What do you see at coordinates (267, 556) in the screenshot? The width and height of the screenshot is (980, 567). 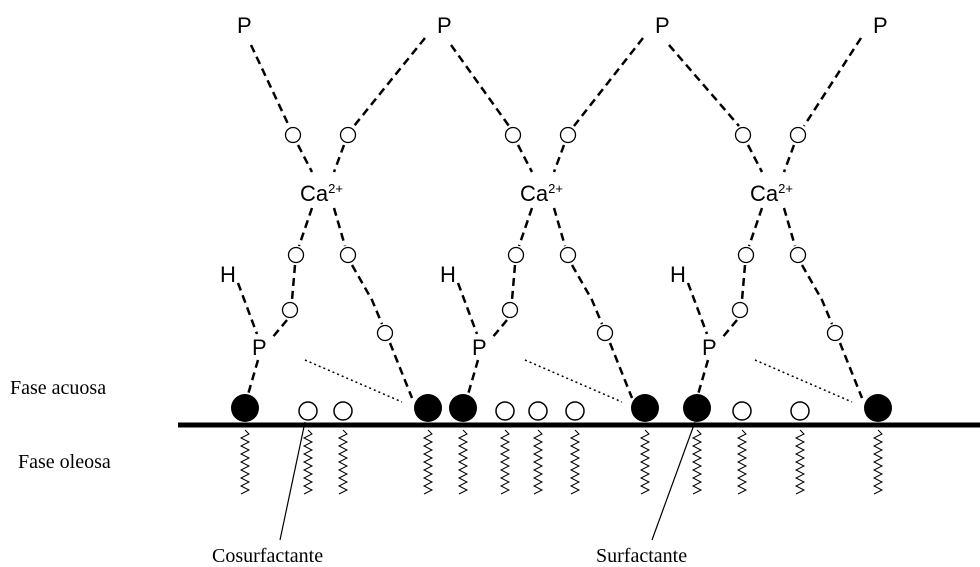 I see `callout-label: Cosurfactante` at bounding box center [267, 556].